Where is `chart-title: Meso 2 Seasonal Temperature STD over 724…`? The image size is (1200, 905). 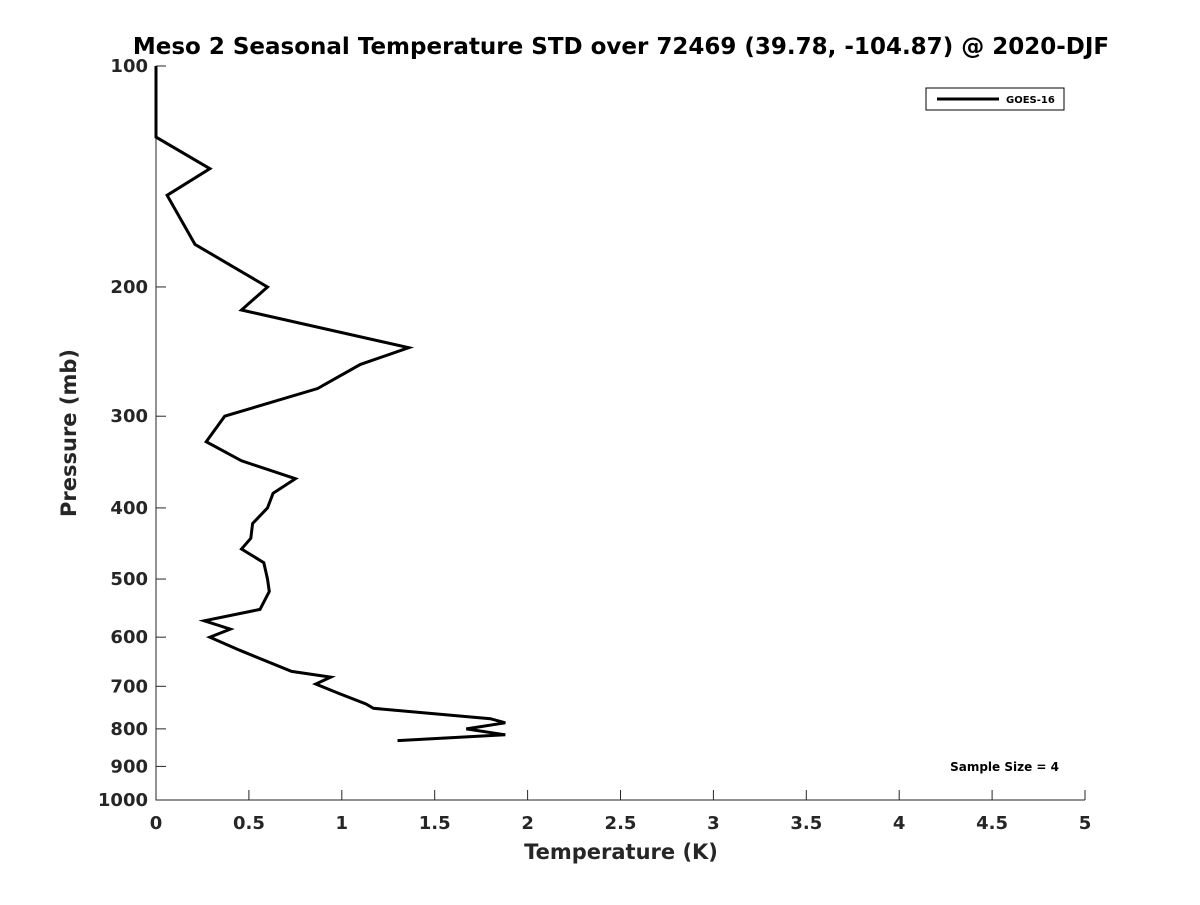 chart-title: Meso 2 Seasonal Temperature STD over 724… is located at coordinates (621, 47).